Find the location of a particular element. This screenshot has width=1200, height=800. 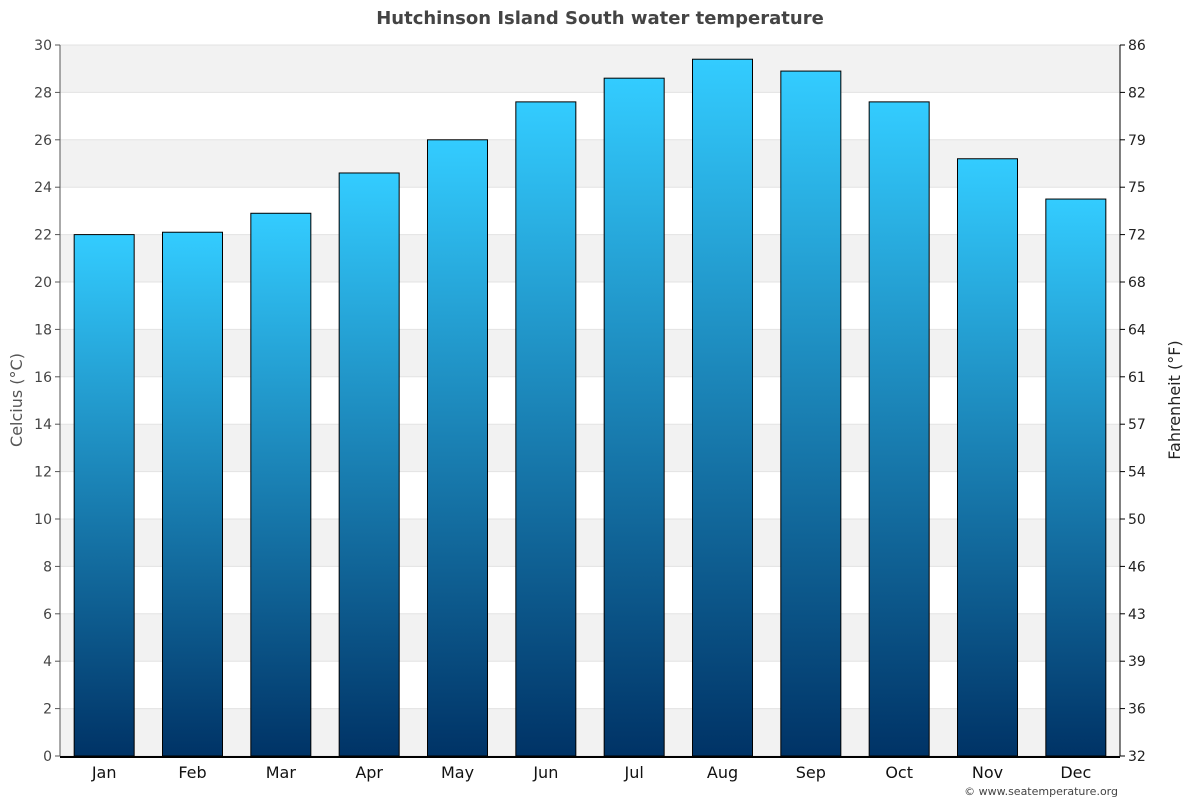

x-tick-label: Aug is located at coordinates (722, 772).